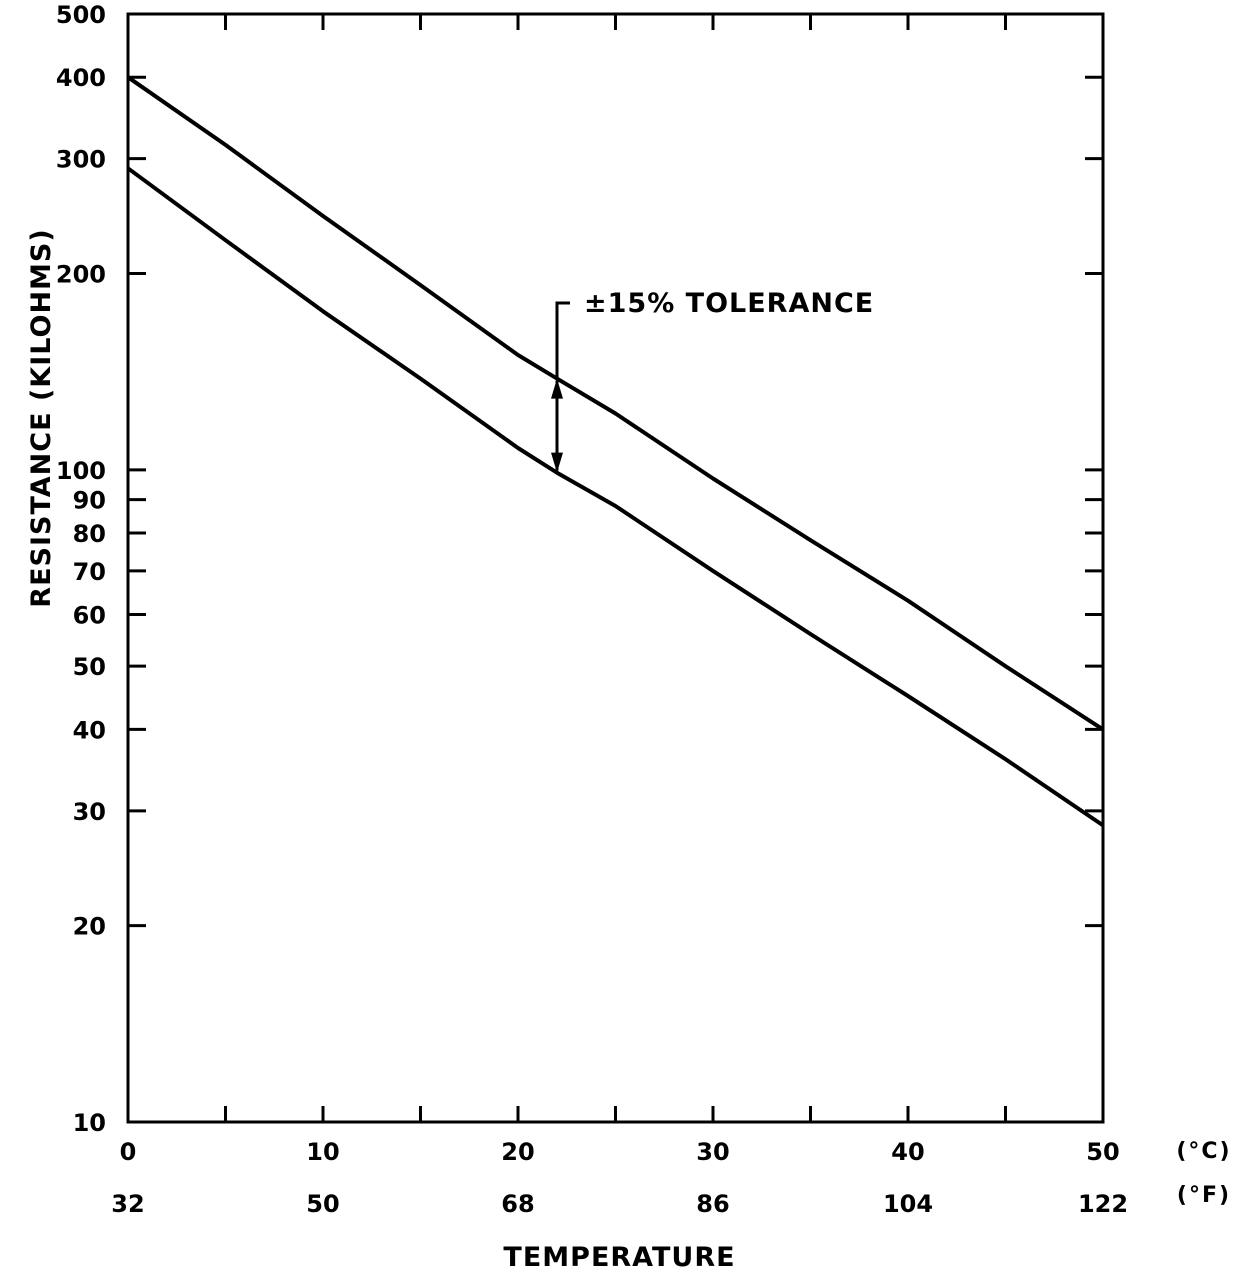  Describe the element at coordinates (557, 462) in the screenshot. I see `tolerance-arrowhead-down` at that location.